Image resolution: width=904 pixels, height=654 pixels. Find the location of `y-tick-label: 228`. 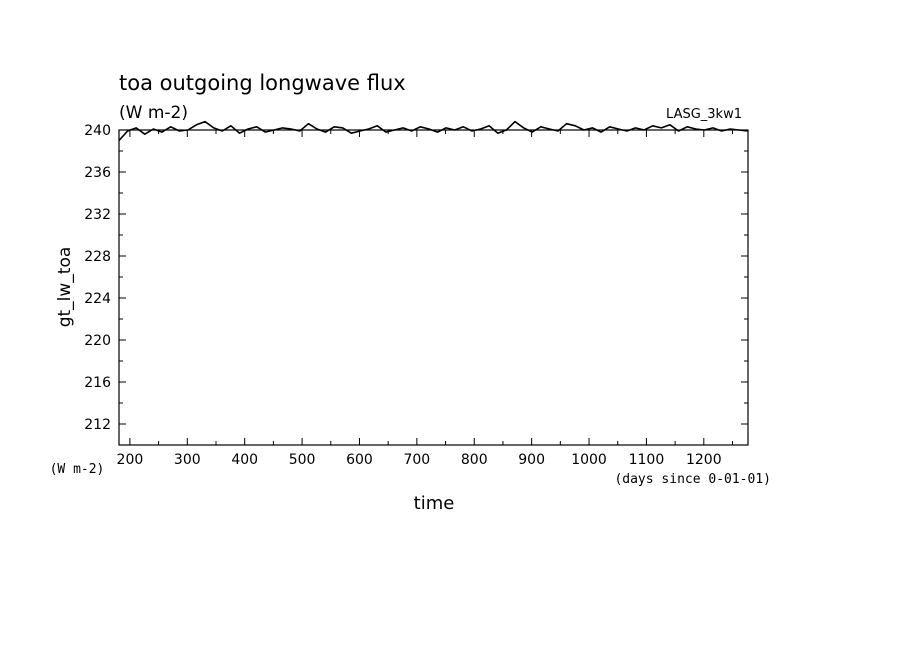

y-tick-label: 228 is located at coordinates (97, 257).